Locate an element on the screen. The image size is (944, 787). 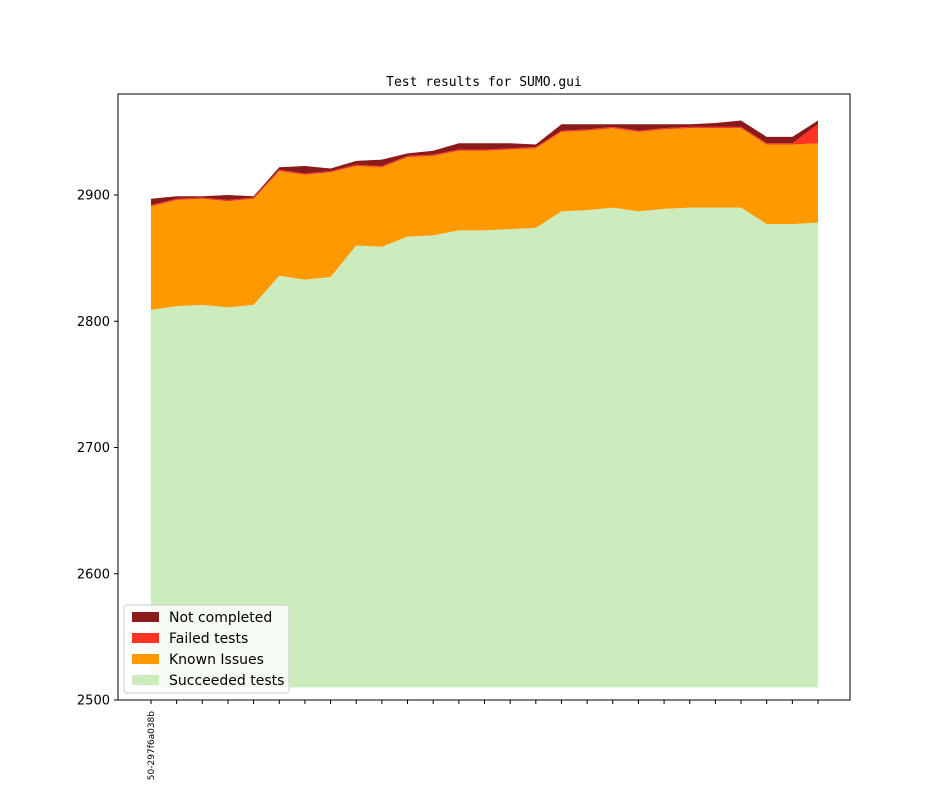
x-axis: 50-297f6a038b is located at coordinates (483, 740).